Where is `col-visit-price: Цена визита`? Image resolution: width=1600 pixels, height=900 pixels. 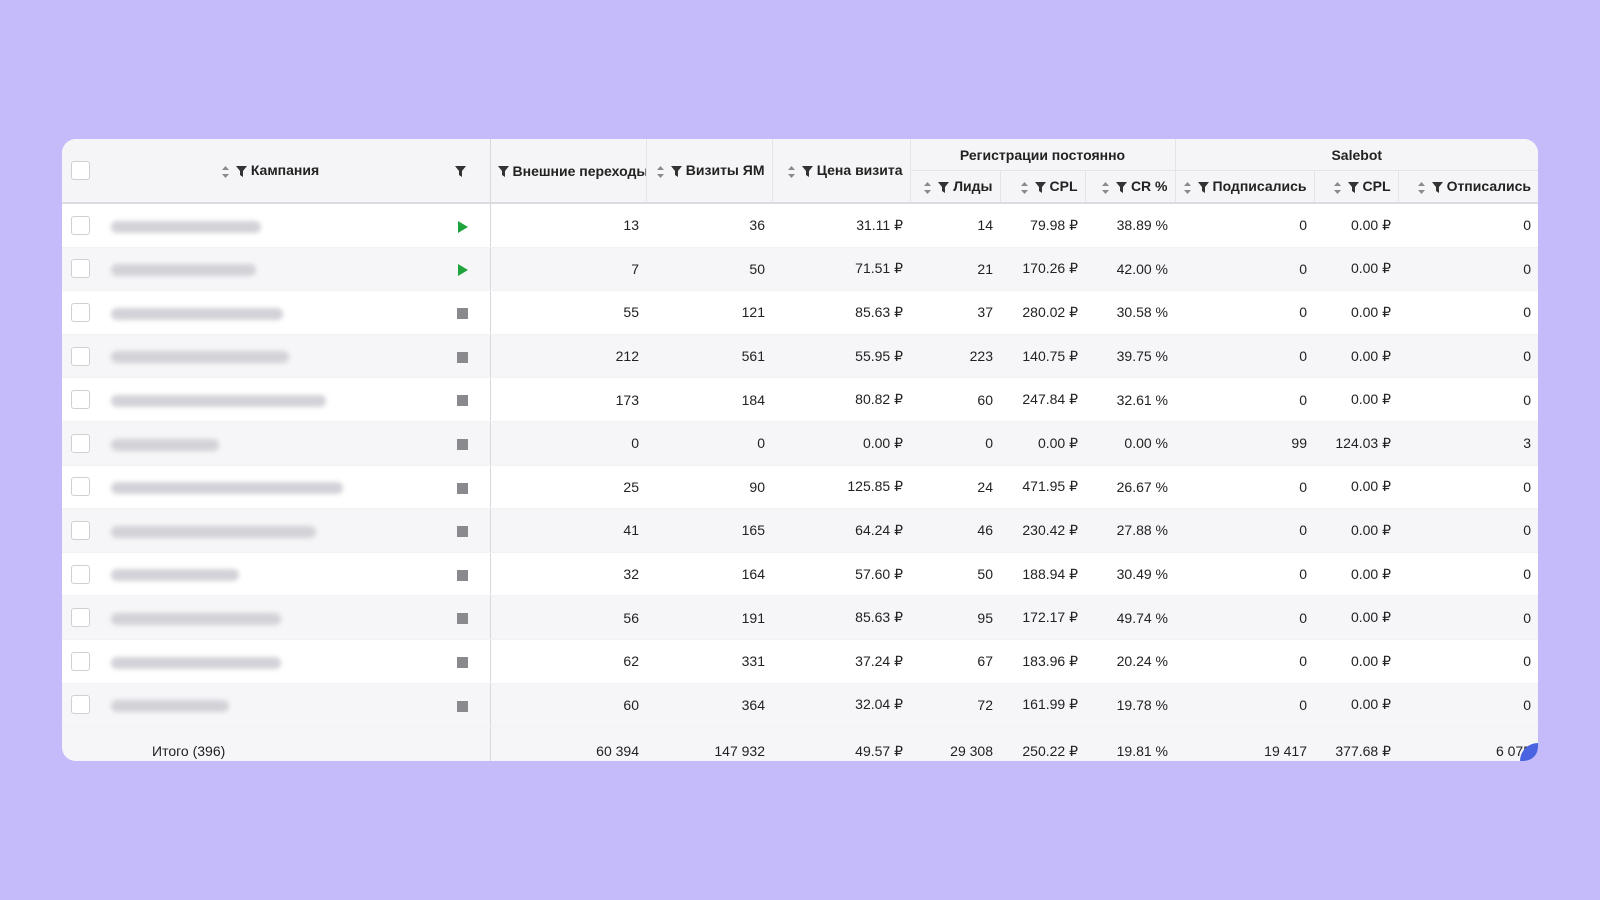
col-visit-price: Цена визита is located at coordinates (840, 171).